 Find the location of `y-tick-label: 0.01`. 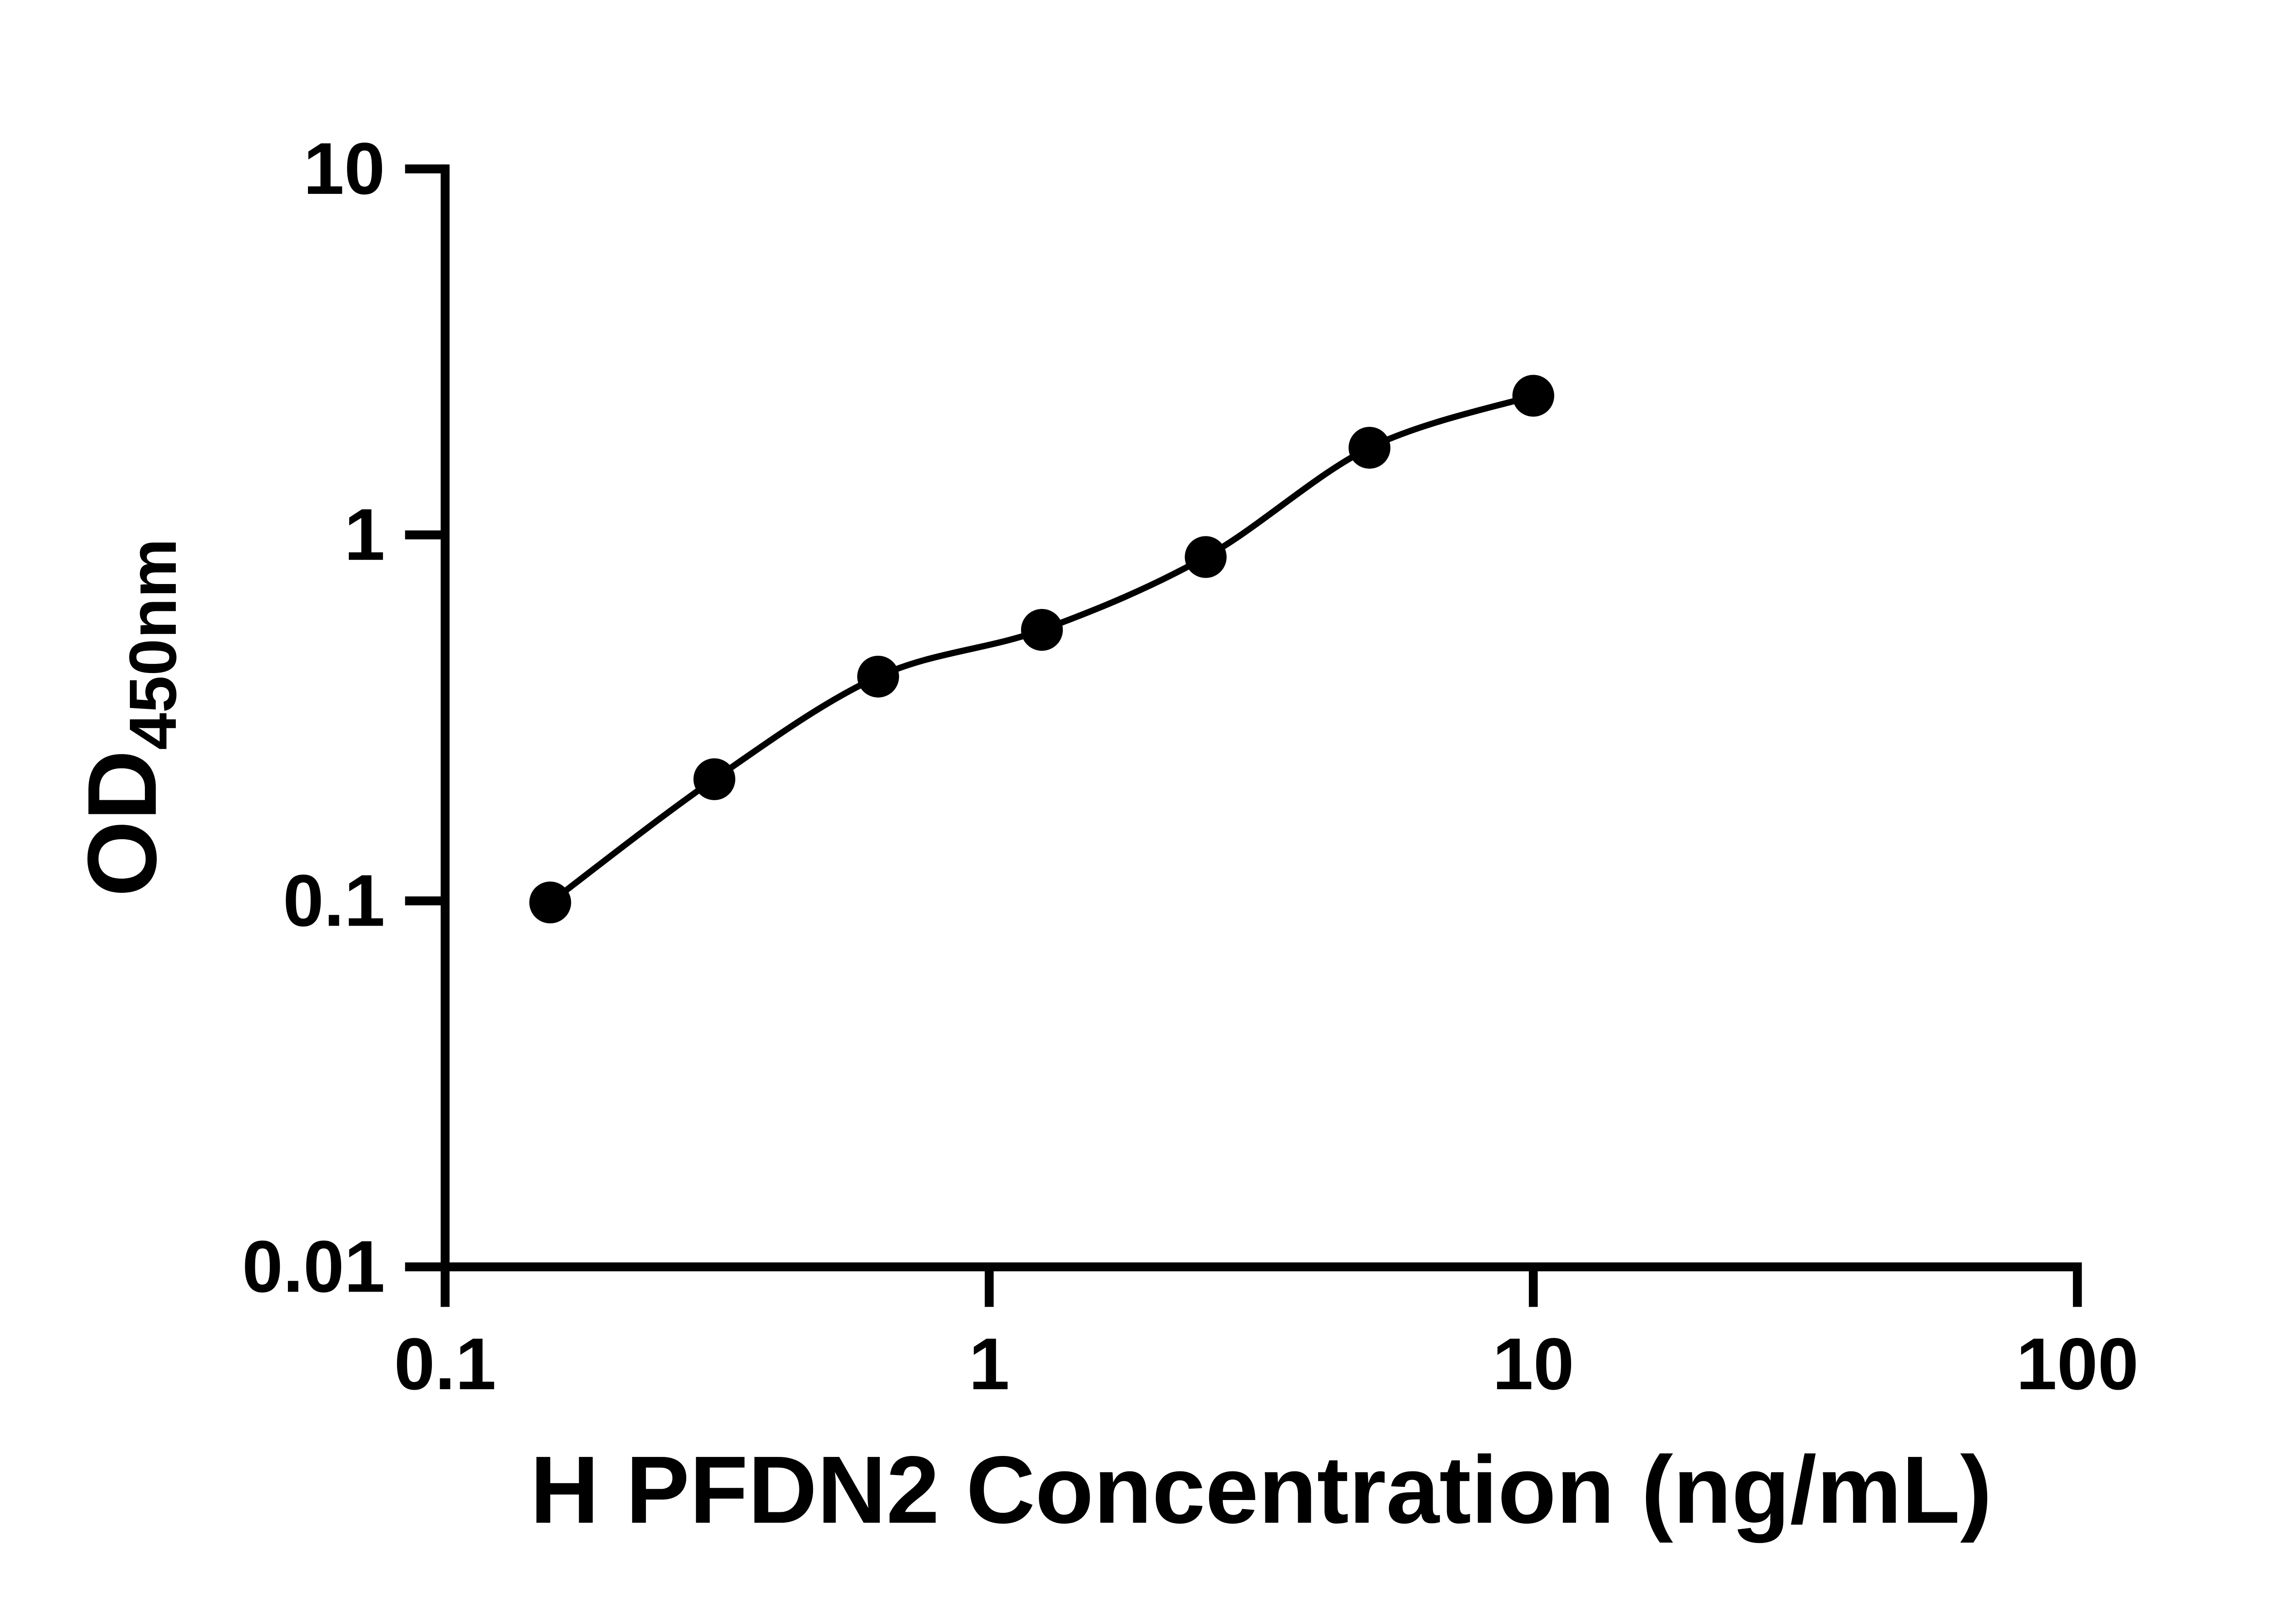

y-tick-label: 0.01 is located at coordinates (313, 1267).